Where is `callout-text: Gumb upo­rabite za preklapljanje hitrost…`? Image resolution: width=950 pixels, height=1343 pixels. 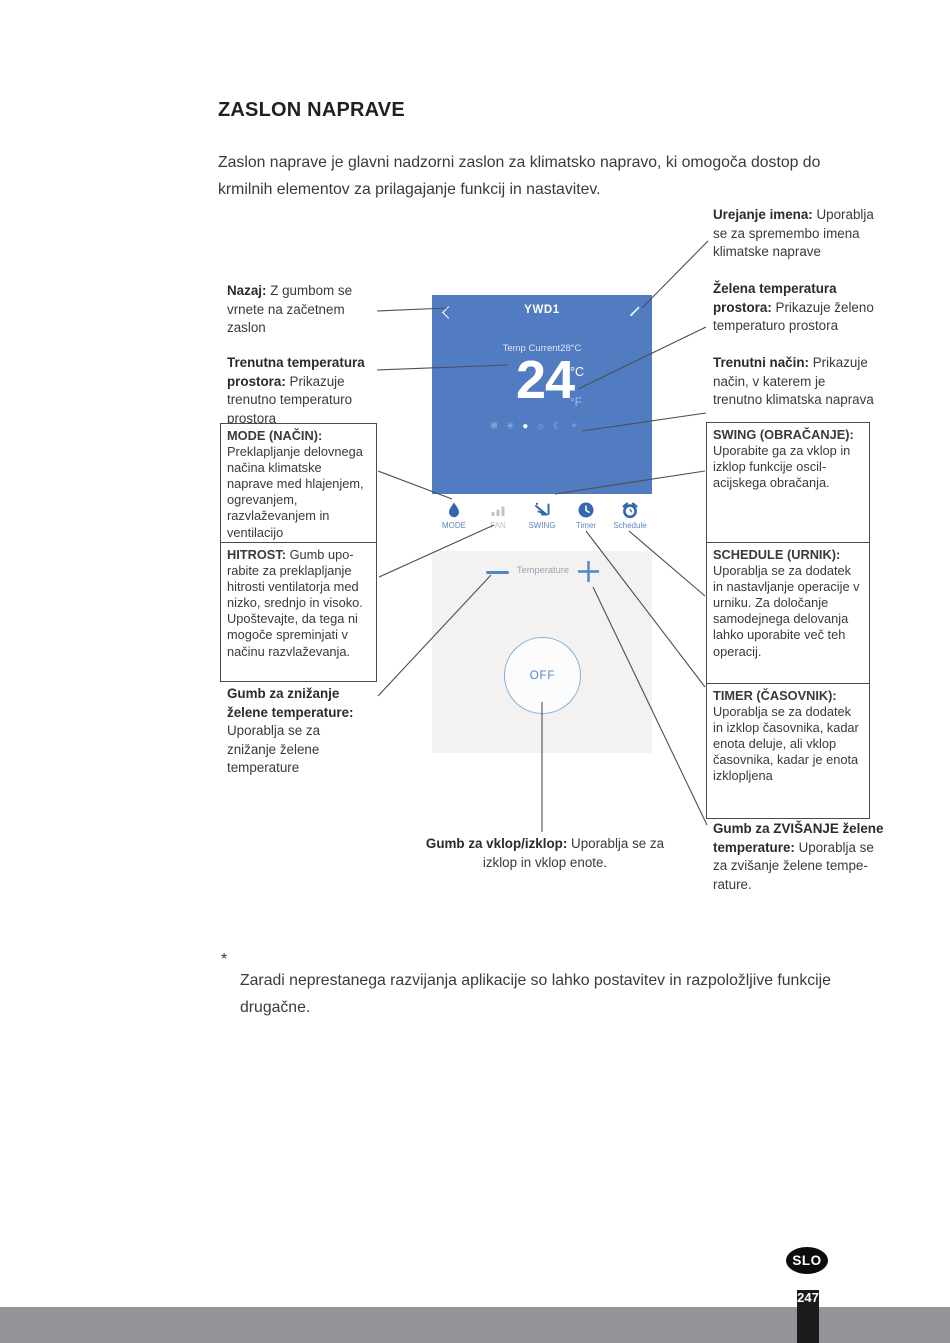 callout-text: Gumb upo­rabite za preklapljanje hitrost… is located at coordinates (295, 603).